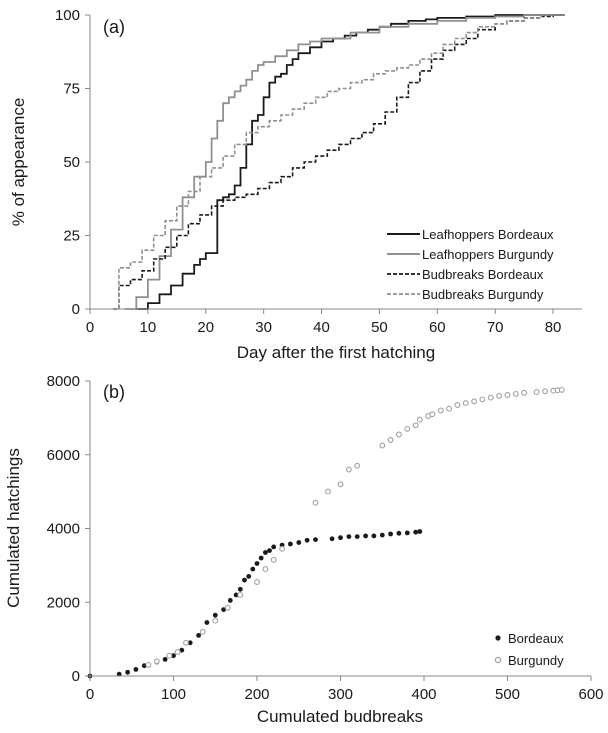  Describe the element at coordinates (63, 602) in the screenshot. I see `y-tick-label: 2000` at that location.